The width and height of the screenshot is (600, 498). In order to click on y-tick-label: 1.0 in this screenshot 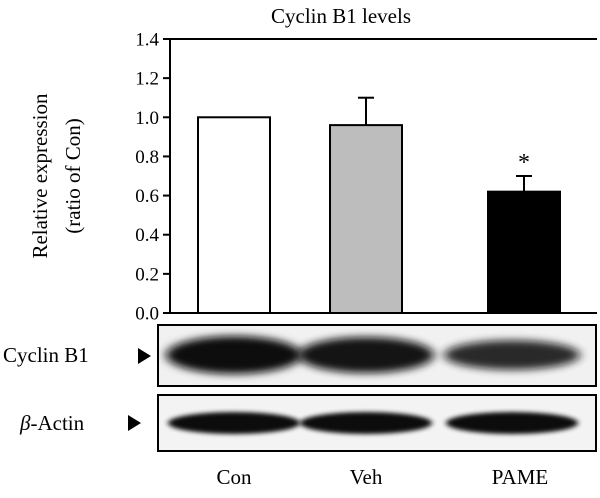, I will do `click(147, 118)`.